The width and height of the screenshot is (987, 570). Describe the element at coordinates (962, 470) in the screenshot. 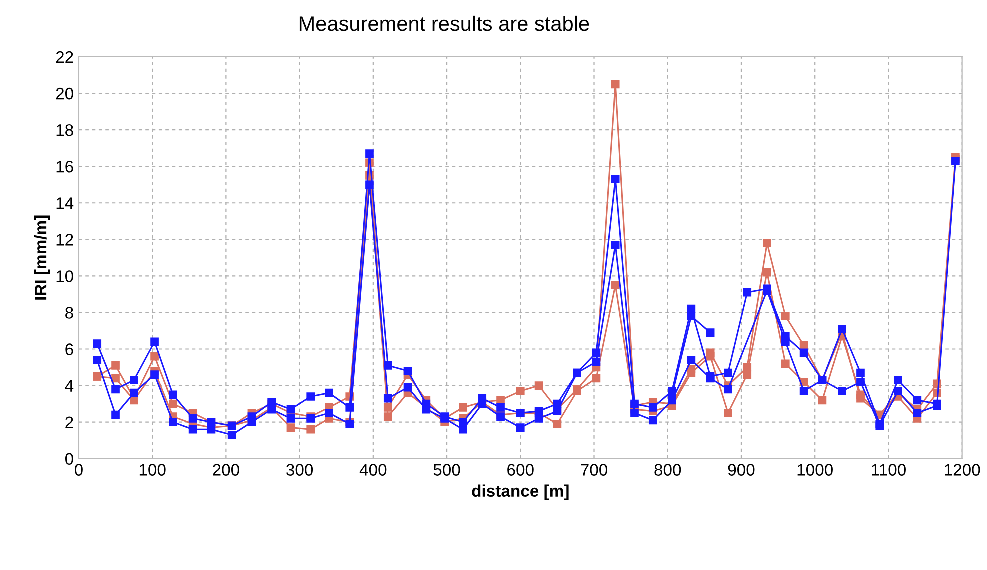

I see `x-tick-label: 1200` at that location.